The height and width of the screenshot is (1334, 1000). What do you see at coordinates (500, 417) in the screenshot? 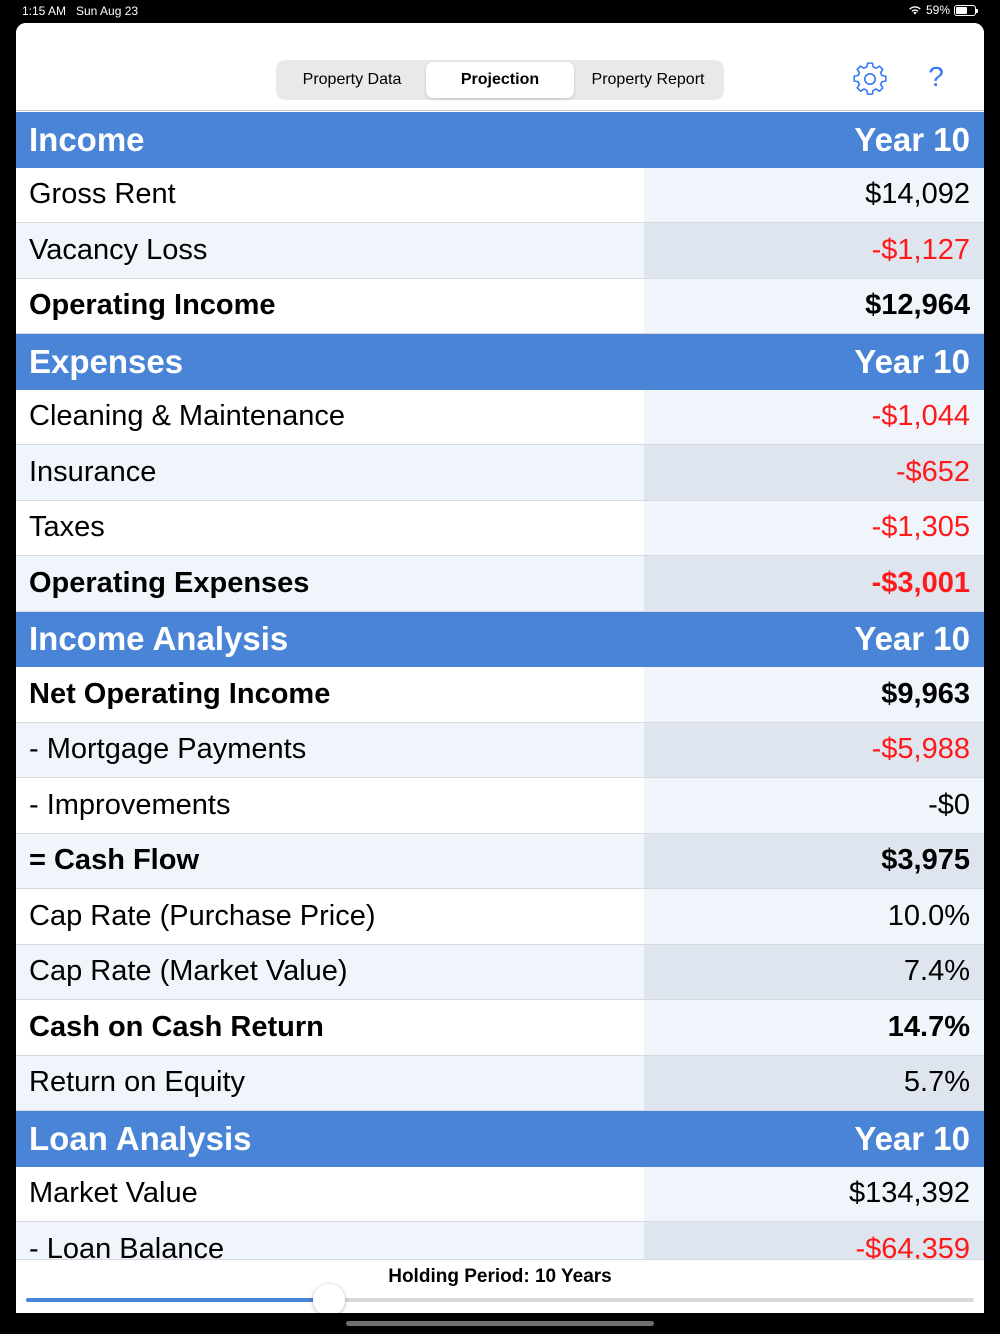
I see `table-row: Cleaning & Maintenance -$1,044` at bounding box center [500, 417].